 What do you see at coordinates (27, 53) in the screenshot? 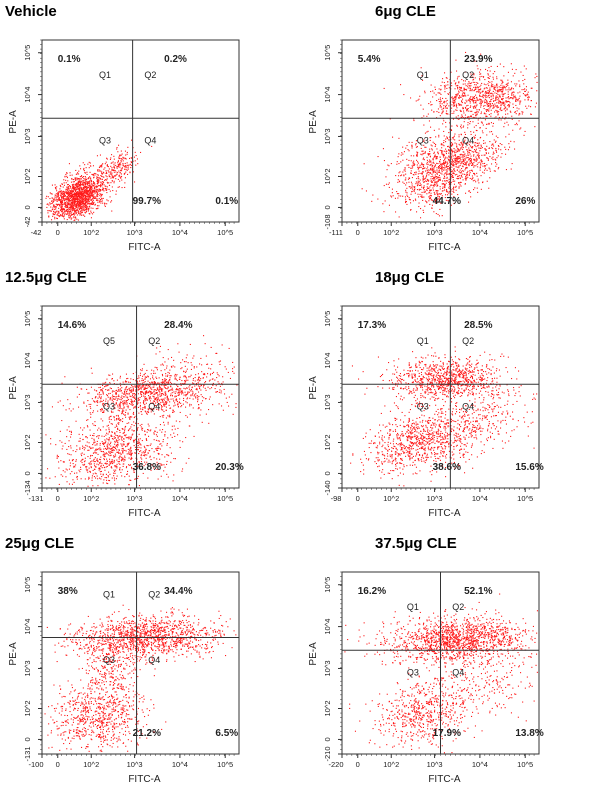
I see `y-tick-label: 10^5` at bounding box center [27, 53].